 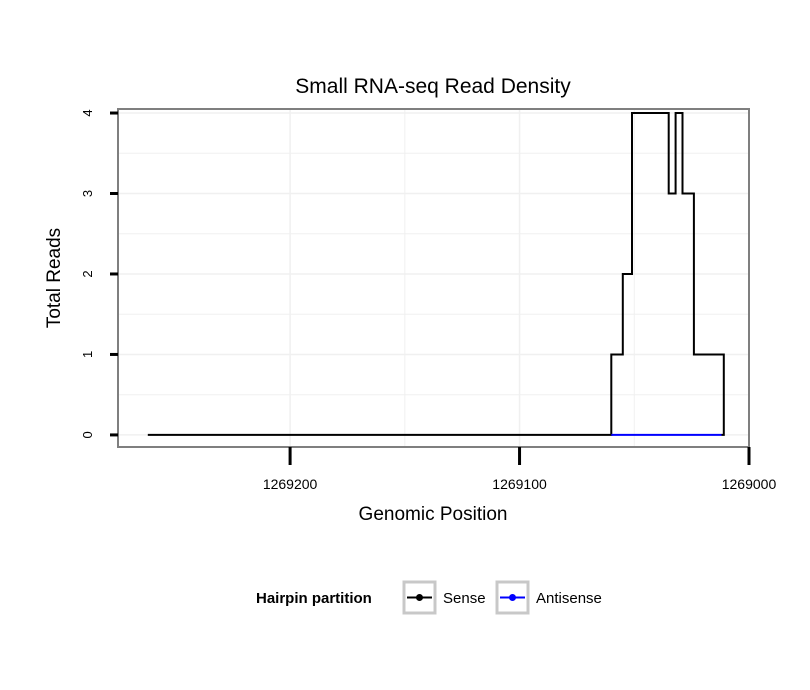 What do you see at coordinates (87, 193) in the screenshot?
I see `y-tick-label: 3` at bounding box center [87, 193].